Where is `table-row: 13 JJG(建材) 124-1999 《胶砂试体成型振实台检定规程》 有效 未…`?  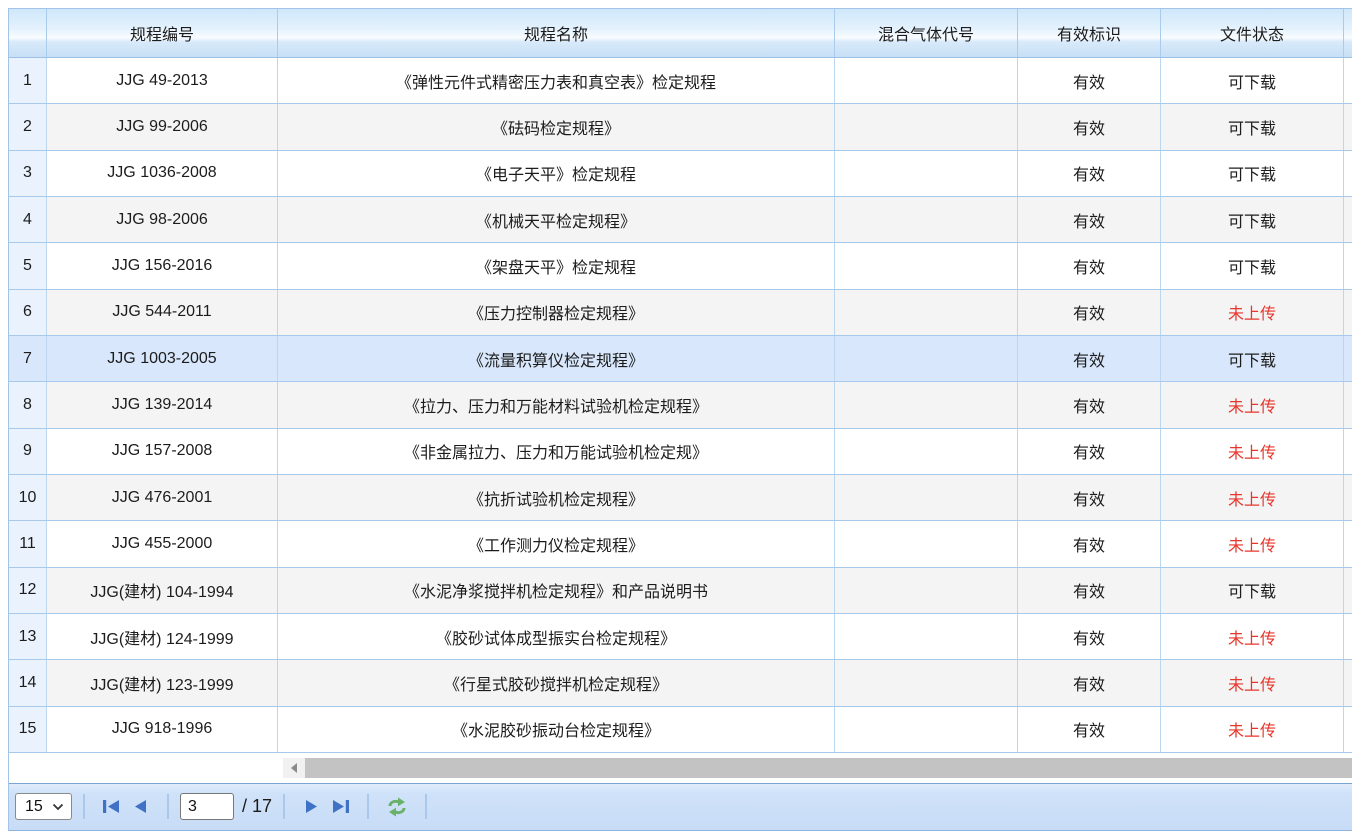 table-row: 13 JJG(建材) 124-1999 《胶砂试体成型振实台检定规程》 有效 未… is located at coordinates (680, 637).